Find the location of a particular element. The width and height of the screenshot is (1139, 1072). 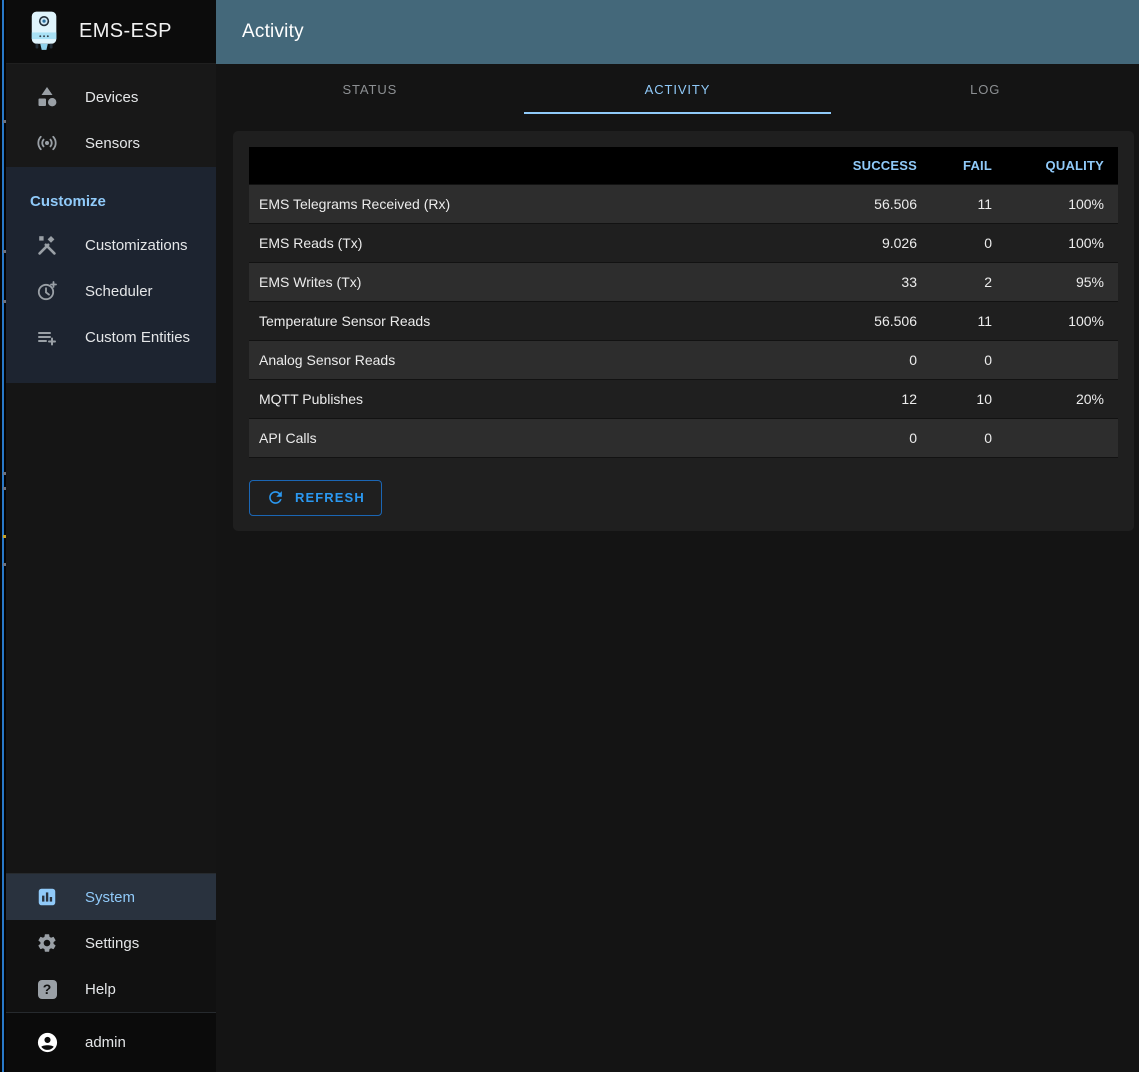

clock-plus-icon is located at coordinates (47, 291).